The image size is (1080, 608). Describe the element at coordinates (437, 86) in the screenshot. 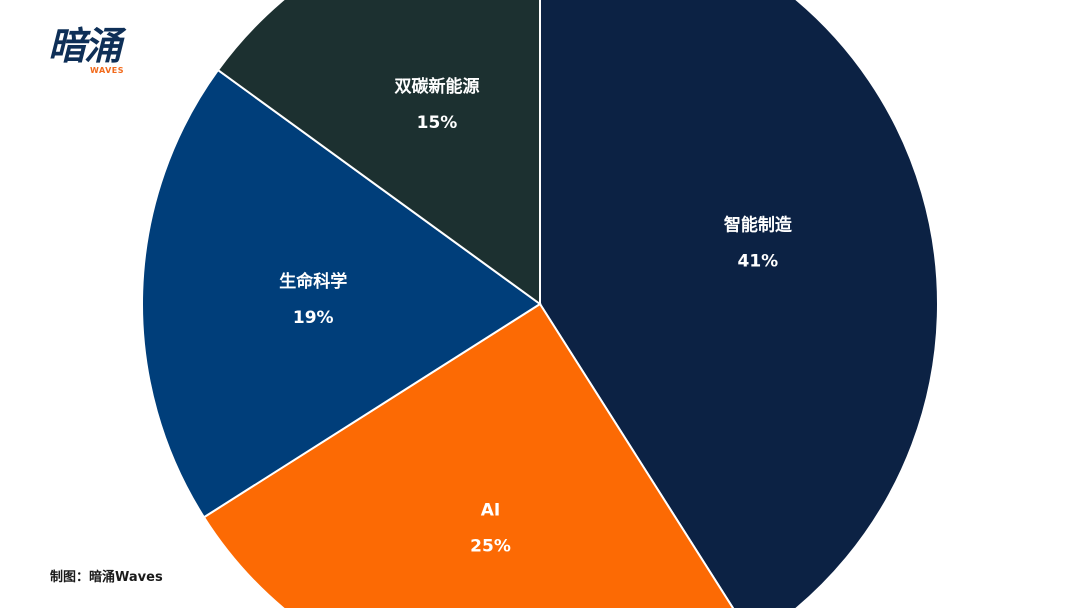

I see `slice-category-label: 双碳新能源` at that location.